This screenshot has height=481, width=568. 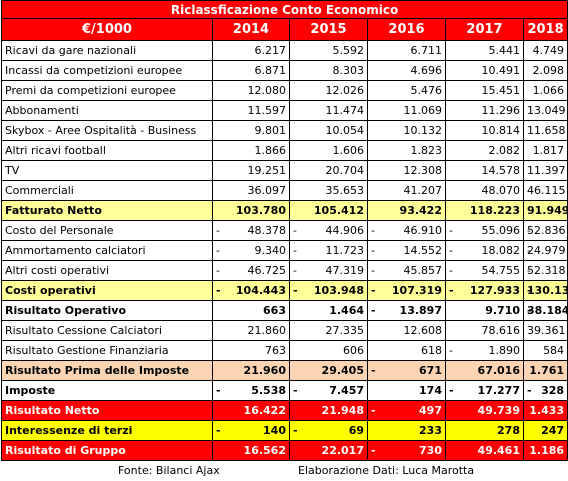 What do you see at coordinates (430, 370) in the screenshot?
I see `amount: 671` at bounding box center [430, 370].